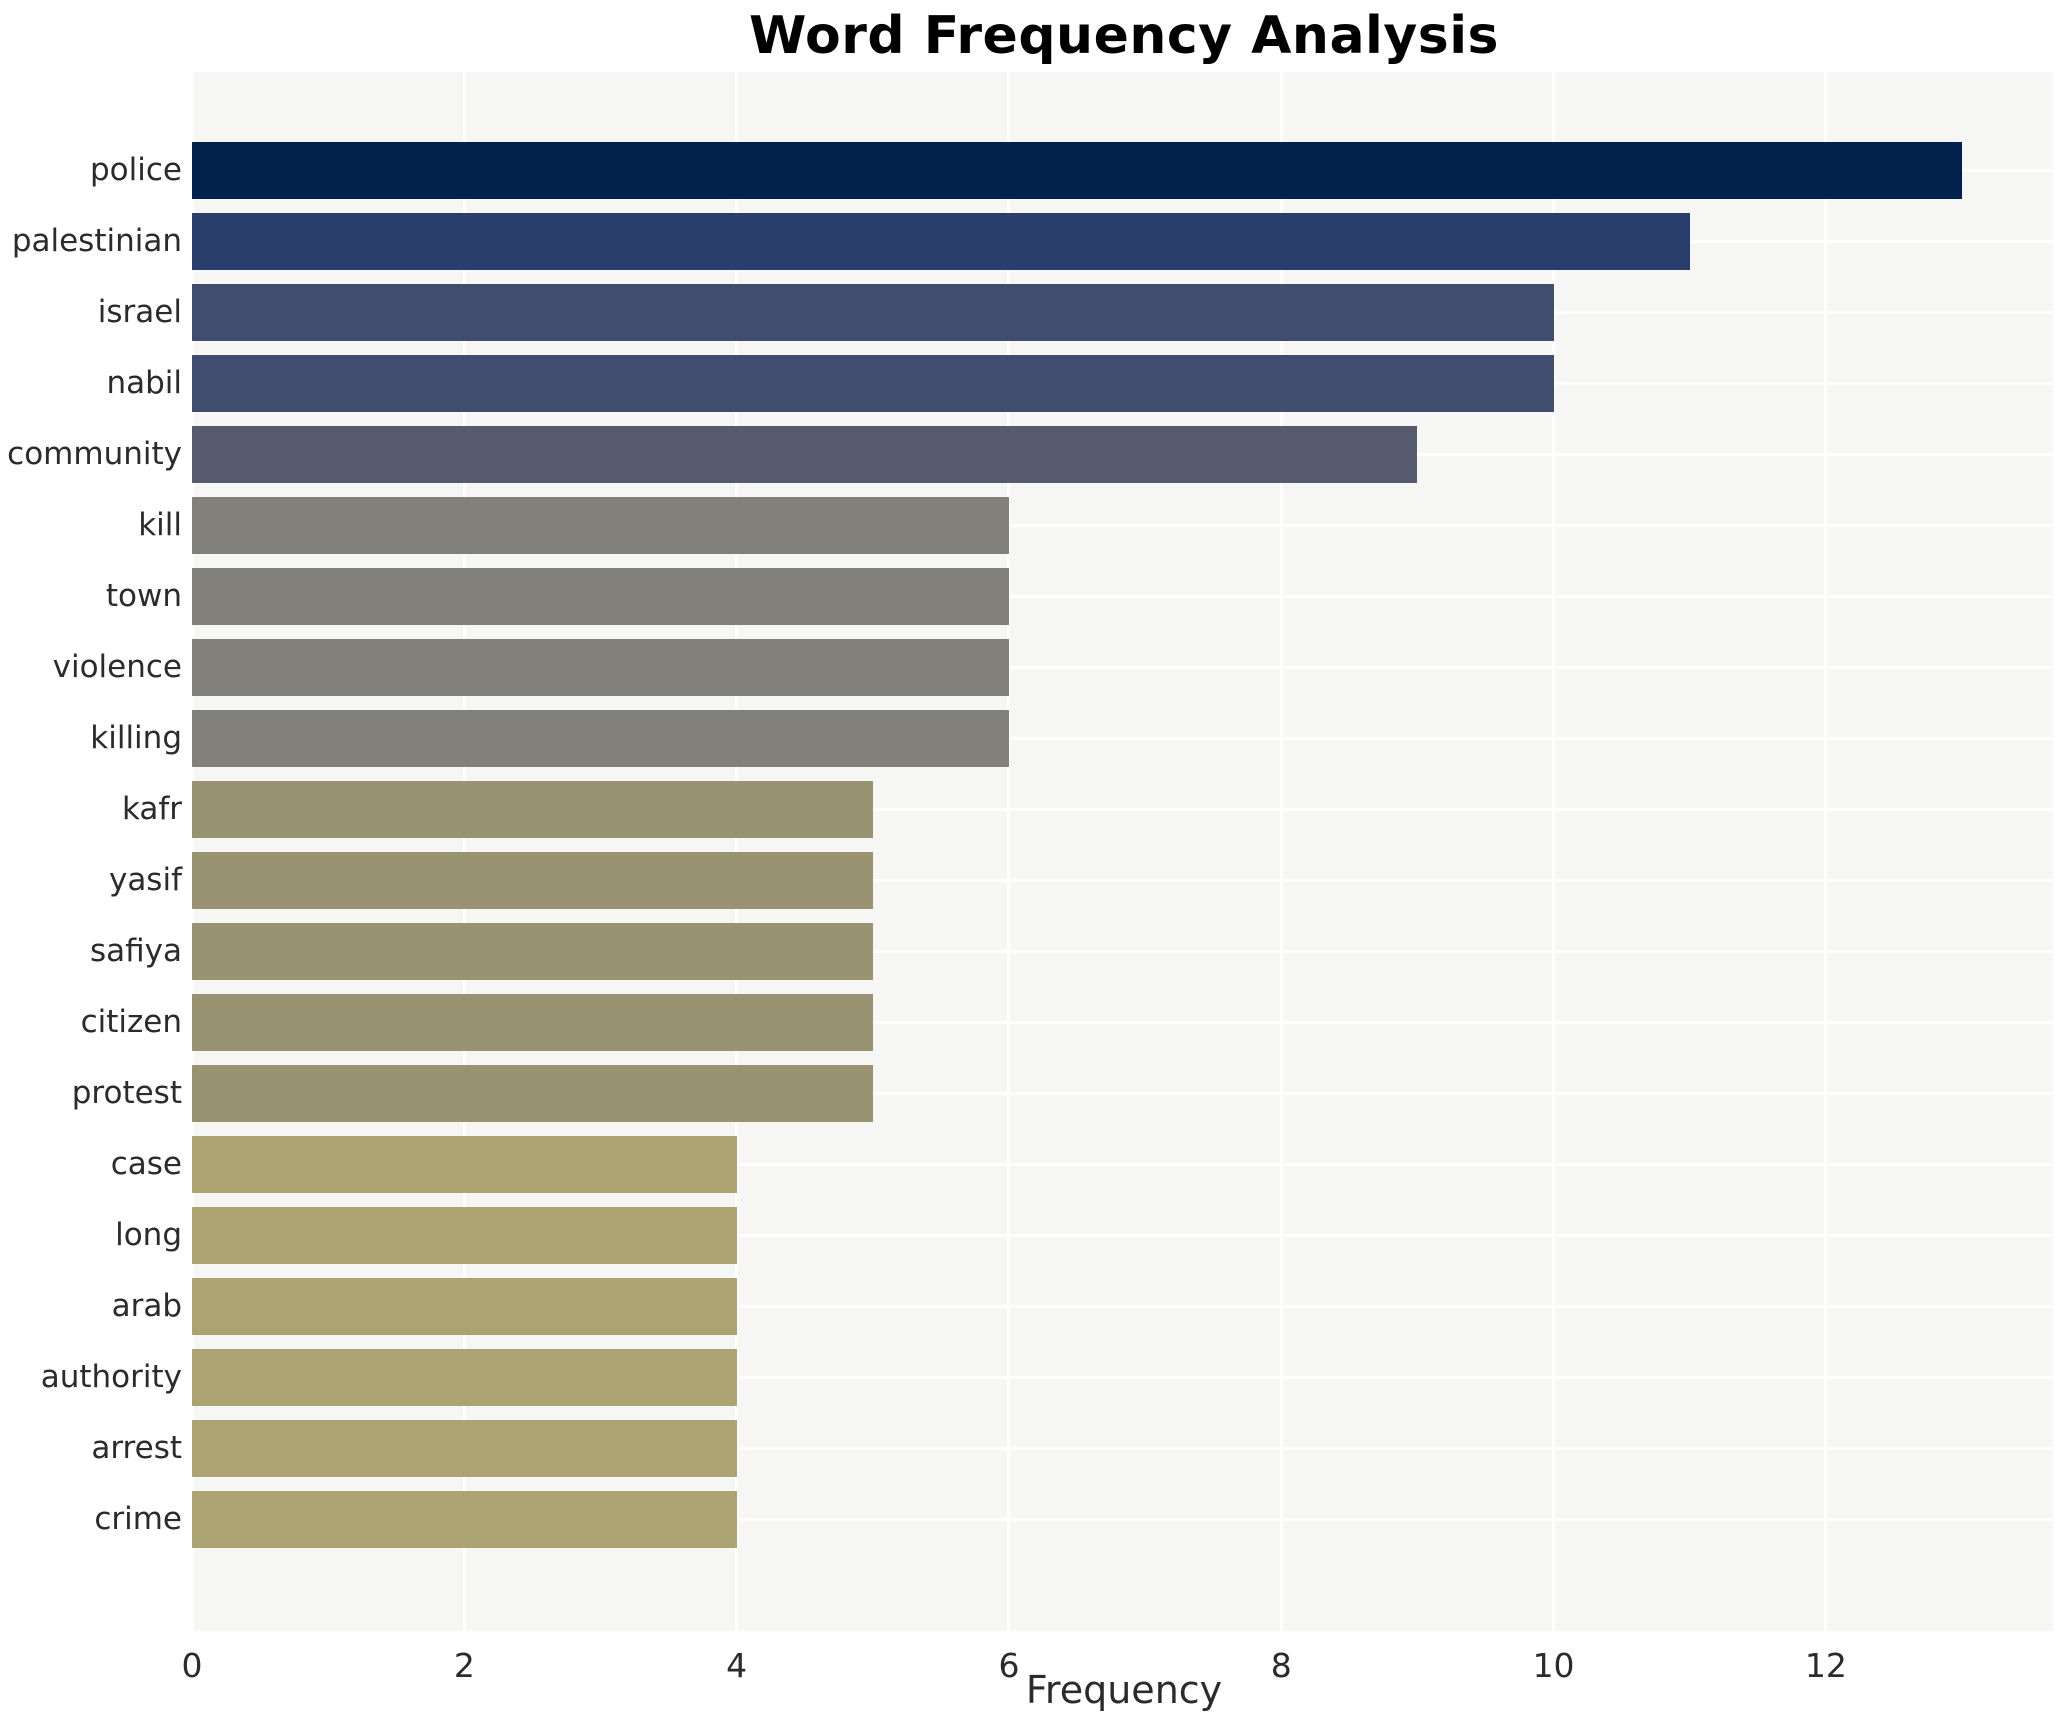 The height and width of the screenshot is (1712, 2070). I want to click on bar-citizen, so click(532, 1022).